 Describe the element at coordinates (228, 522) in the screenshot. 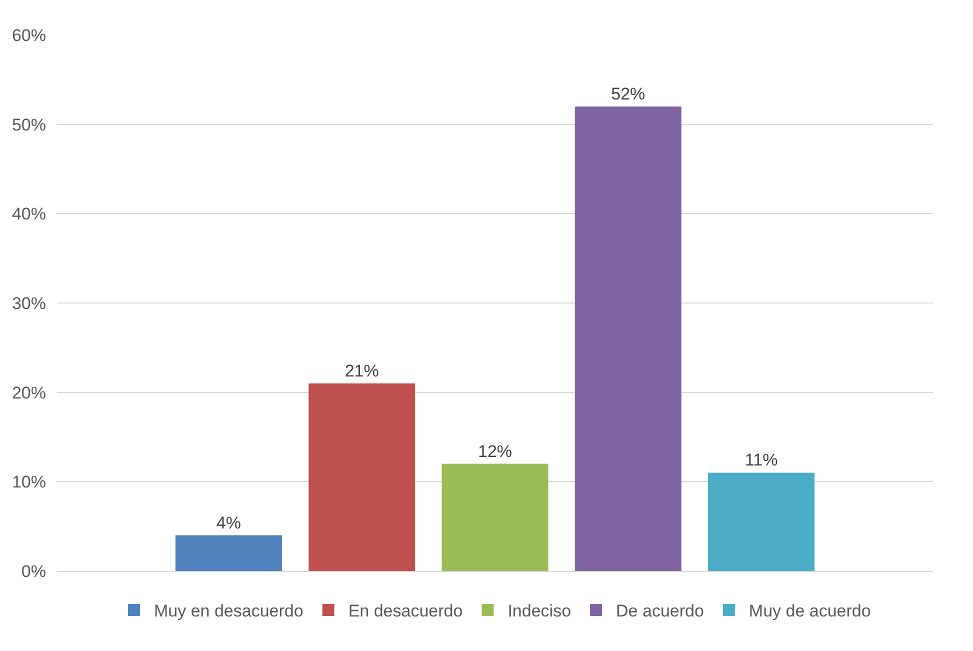

I see `data-label: 4%` at that location.